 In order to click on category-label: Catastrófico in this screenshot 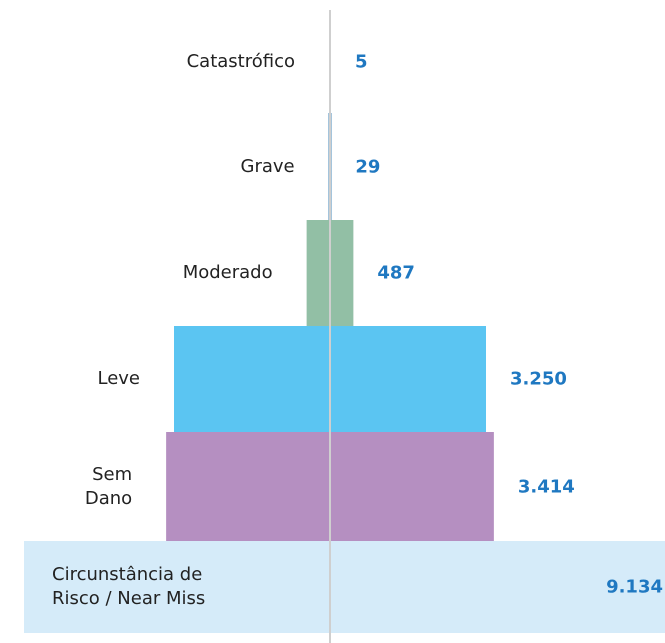, I will do `click(240, 61)`.